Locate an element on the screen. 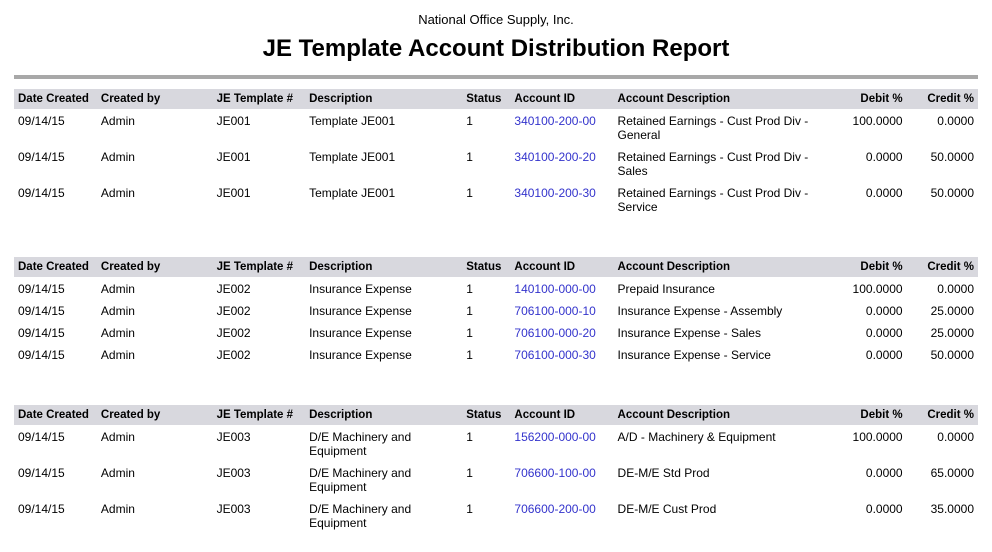  account-id-link: 706600-200-00 is located at coordinates (555, 509).